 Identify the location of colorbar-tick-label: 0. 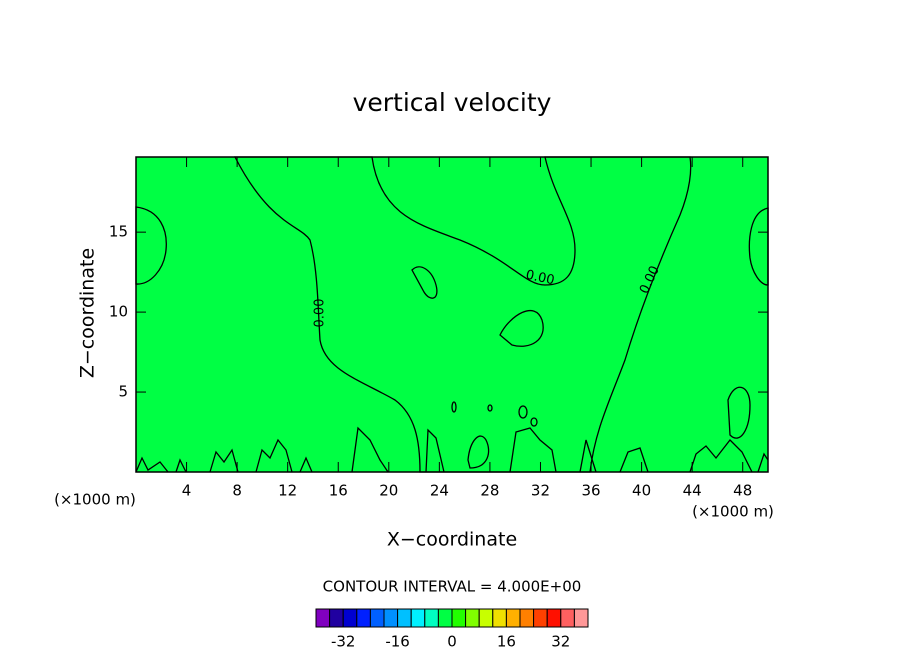
(452, 642).